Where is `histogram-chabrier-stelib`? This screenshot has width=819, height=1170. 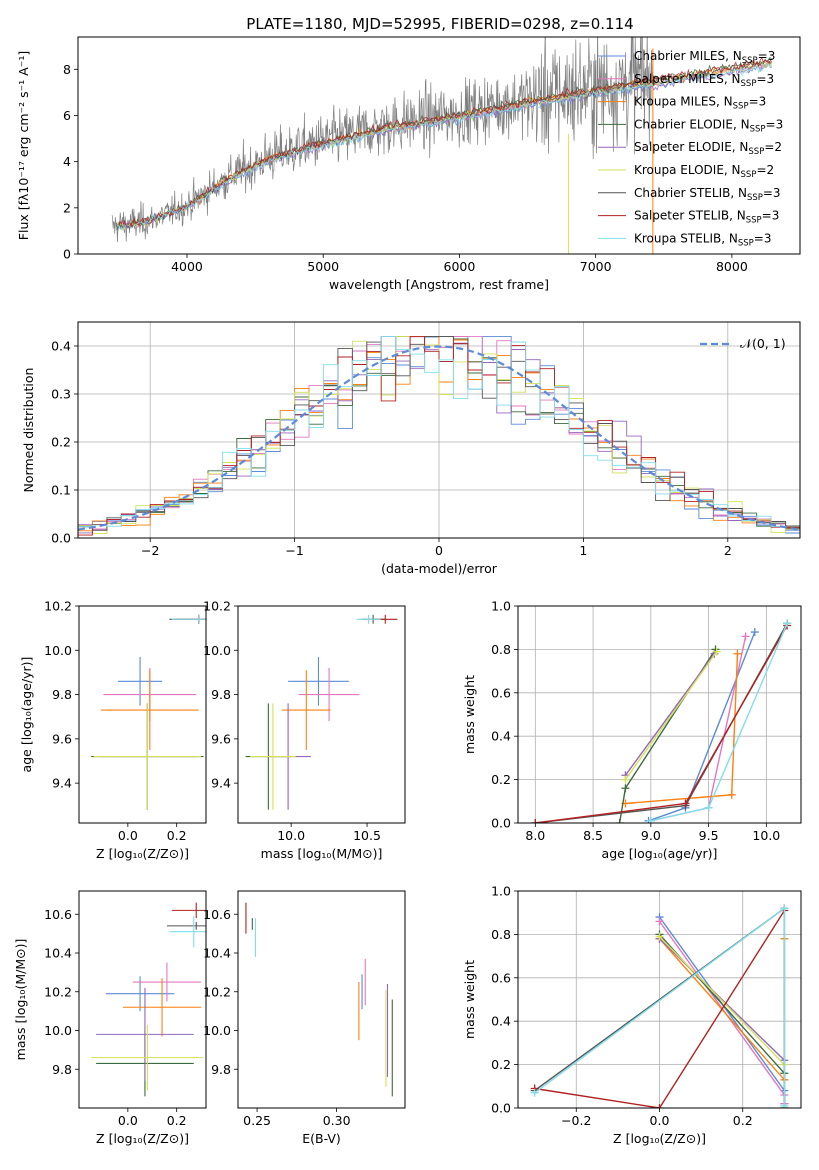 histogram-chabrier-stelib is located at coordinates (439, 433).